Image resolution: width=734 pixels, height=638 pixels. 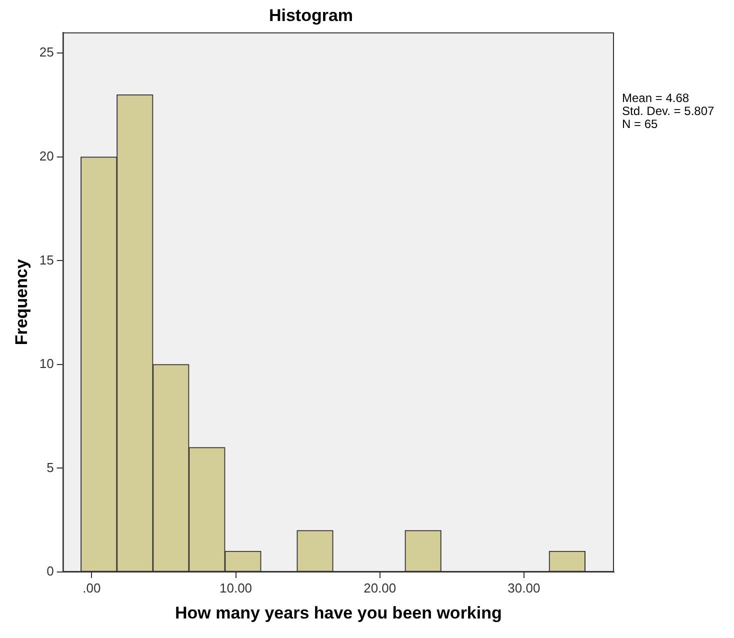 What do you see at coordinates (235, 588) in the screenshot?
I see `x-tick-label: 10.00` at bounding box center [235, 588].